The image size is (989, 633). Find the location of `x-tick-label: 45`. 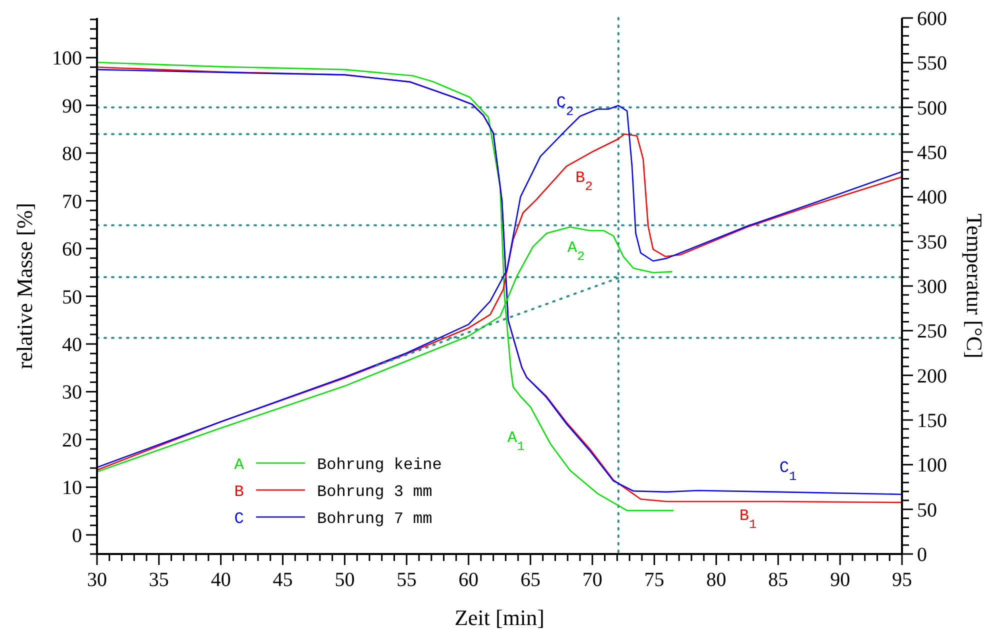

x-tick-label: 45 is located at coordinates (282, 580).